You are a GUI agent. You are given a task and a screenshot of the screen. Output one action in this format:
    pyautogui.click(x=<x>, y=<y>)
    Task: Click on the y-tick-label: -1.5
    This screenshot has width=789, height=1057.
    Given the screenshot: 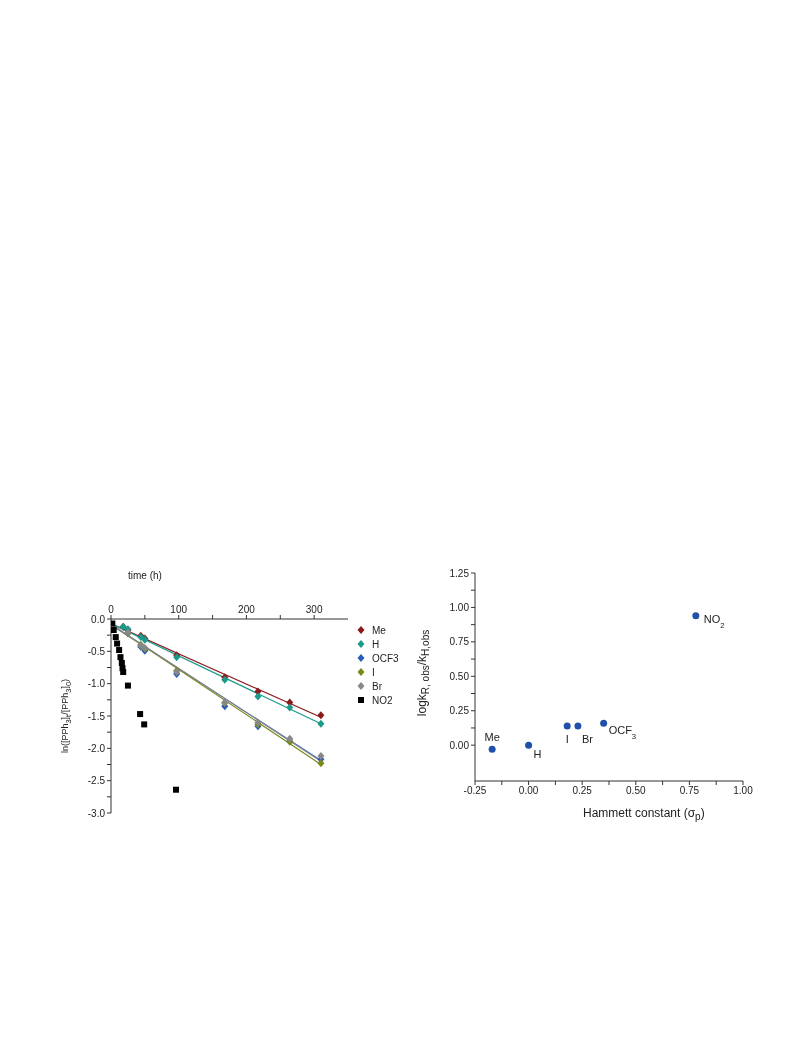 What is the action you would take?
    pyautogui.click(x=96, y=716)
    